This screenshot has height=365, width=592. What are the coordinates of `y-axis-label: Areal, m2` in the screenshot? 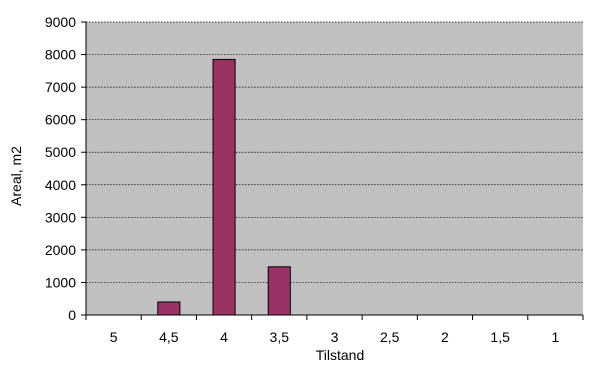 It's located at (16, 176).